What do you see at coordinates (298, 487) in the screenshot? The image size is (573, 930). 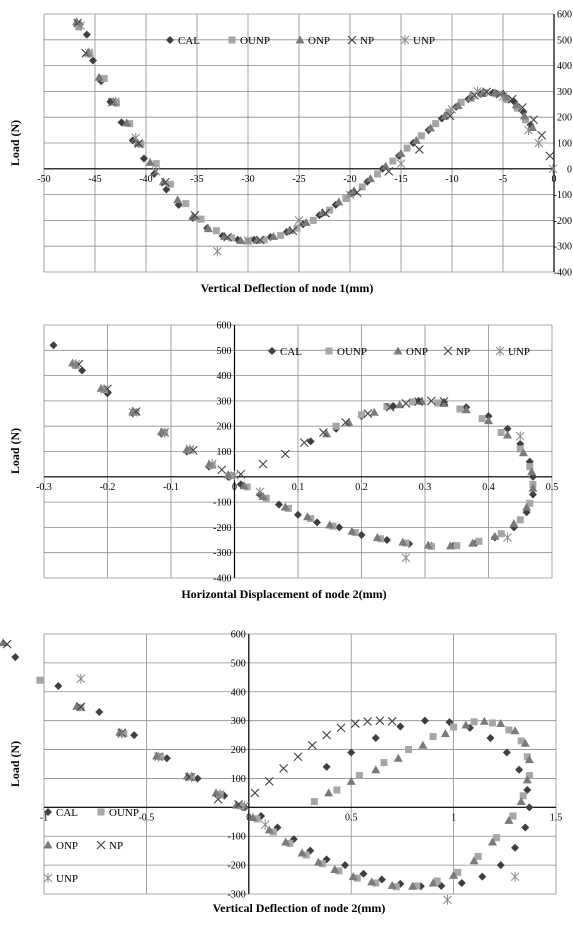 I see `x-tick-label: 0.1` at bounding box center [298, 487].